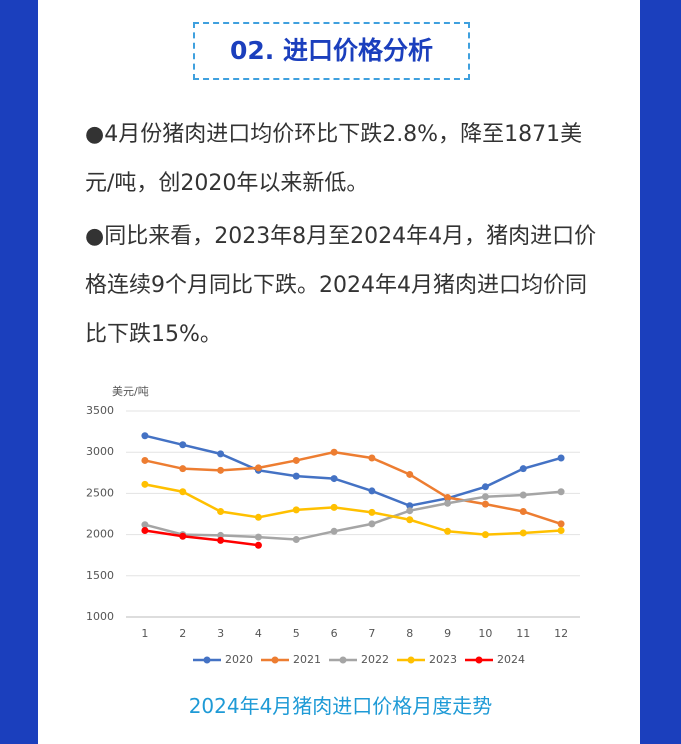  What do you see at coordinates (220, 633) in the screenshot?
I see `x-tick-label: 3` at bounding box center [220, 633].